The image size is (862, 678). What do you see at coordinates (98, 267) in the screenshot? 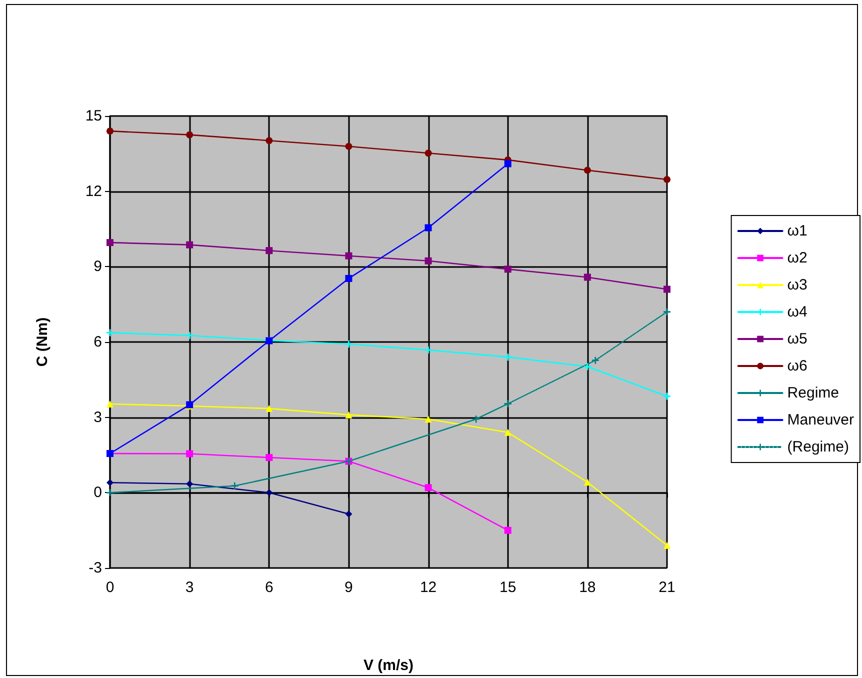
I see `y-tick-label: 9` at bounding box center [98, 267].